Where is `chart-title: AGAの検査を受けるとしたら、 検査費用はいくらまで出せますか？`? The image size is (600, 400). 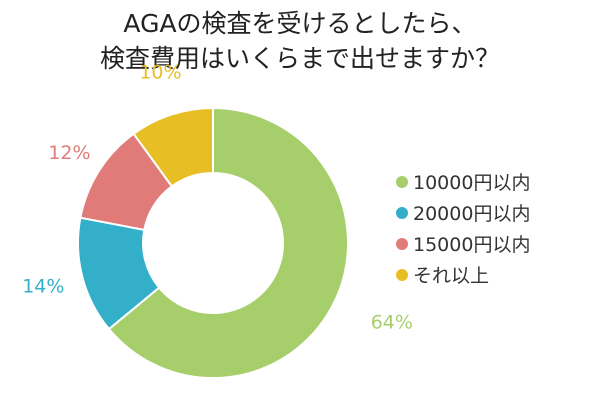
chart-title: AGAの検査を受けるとしたら、 検査費用はいくらまで出せますか？ is located at coordinates (300, 41).